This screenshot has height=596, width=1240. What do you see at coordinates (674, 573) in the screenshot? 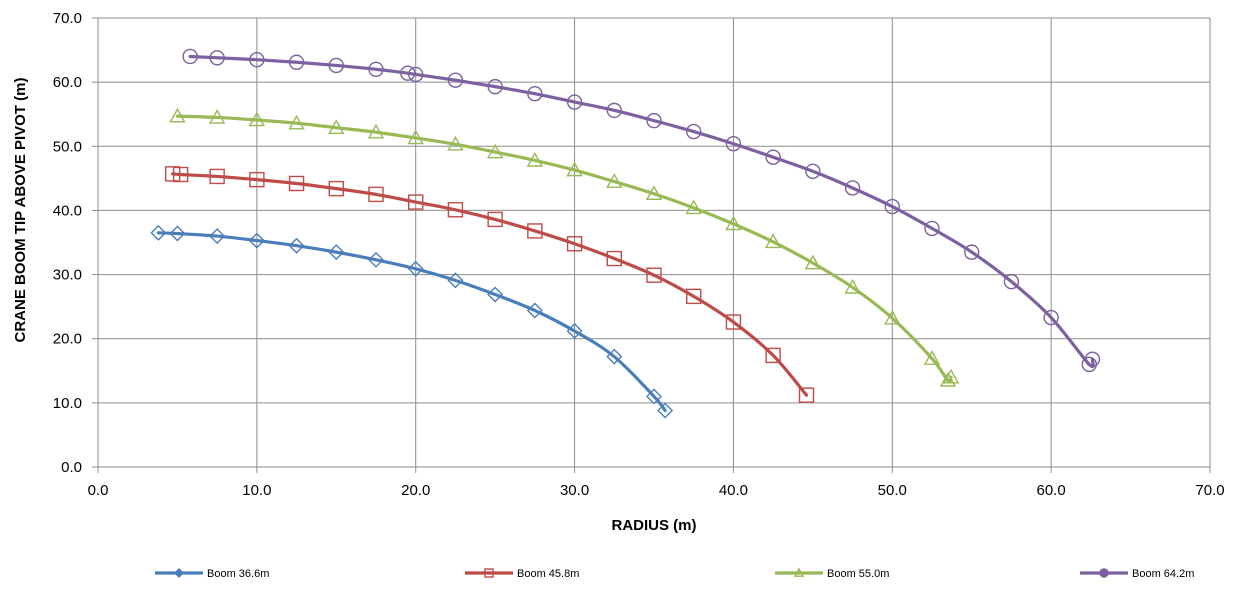
I see `legend: Boom 36.6m Boom 45.8m Boom 55.0m Boom 64.2m` at bounding box center [674, 573].